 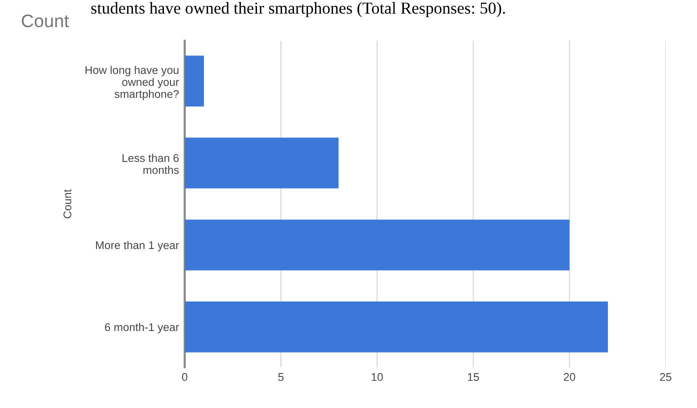 What do you see at coordinates (132, 83) in the screenshot?
I see `y-tick-label: How long have you owned your smartphone?` at bounding box center [132, 83].